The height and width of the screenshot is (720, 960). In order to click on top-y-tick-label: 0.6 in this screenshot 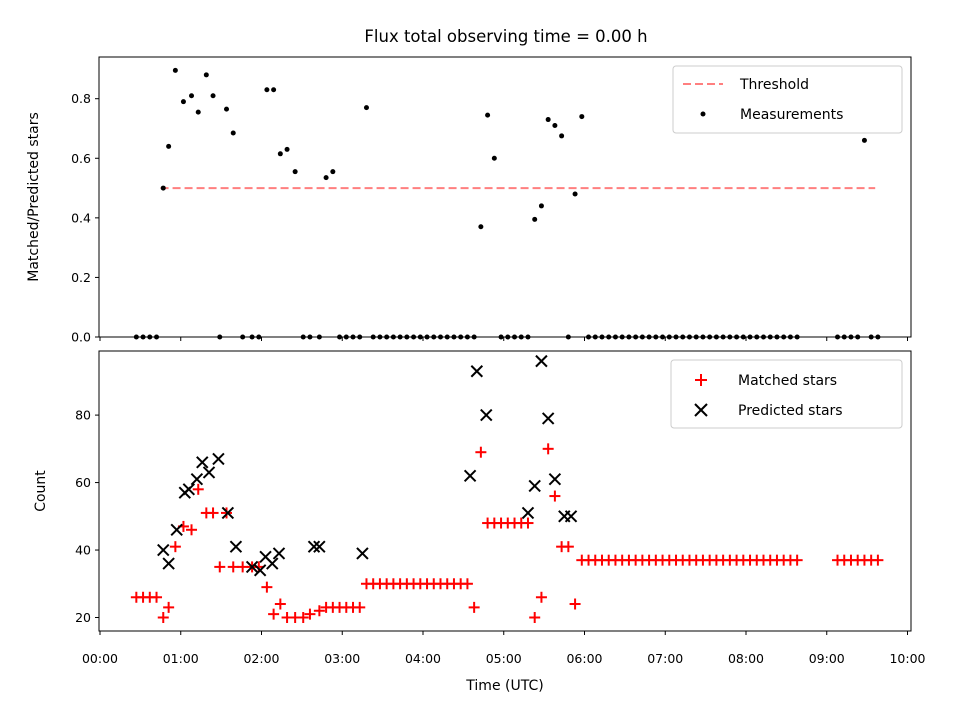, I will do `click(81, 158)`.